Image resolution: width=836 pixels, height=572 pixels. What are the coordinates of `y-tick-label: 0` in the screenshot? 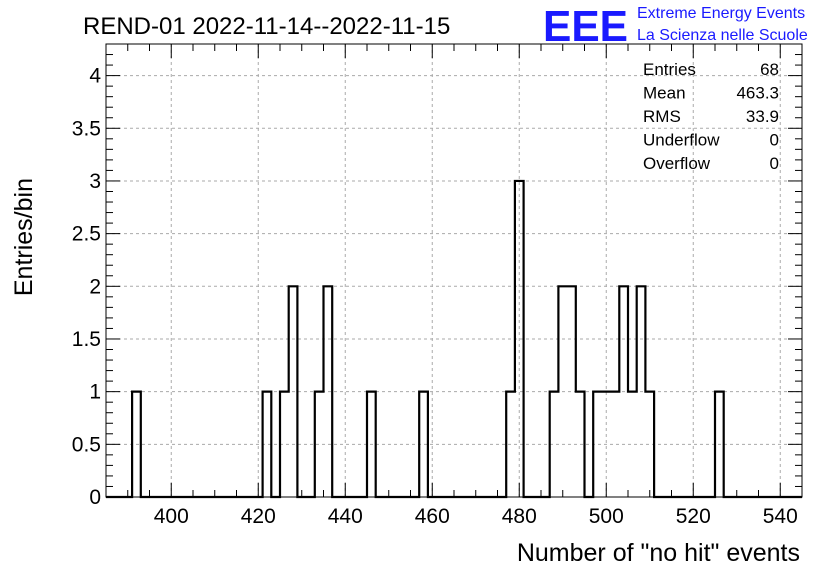 It's located at (95, 497).